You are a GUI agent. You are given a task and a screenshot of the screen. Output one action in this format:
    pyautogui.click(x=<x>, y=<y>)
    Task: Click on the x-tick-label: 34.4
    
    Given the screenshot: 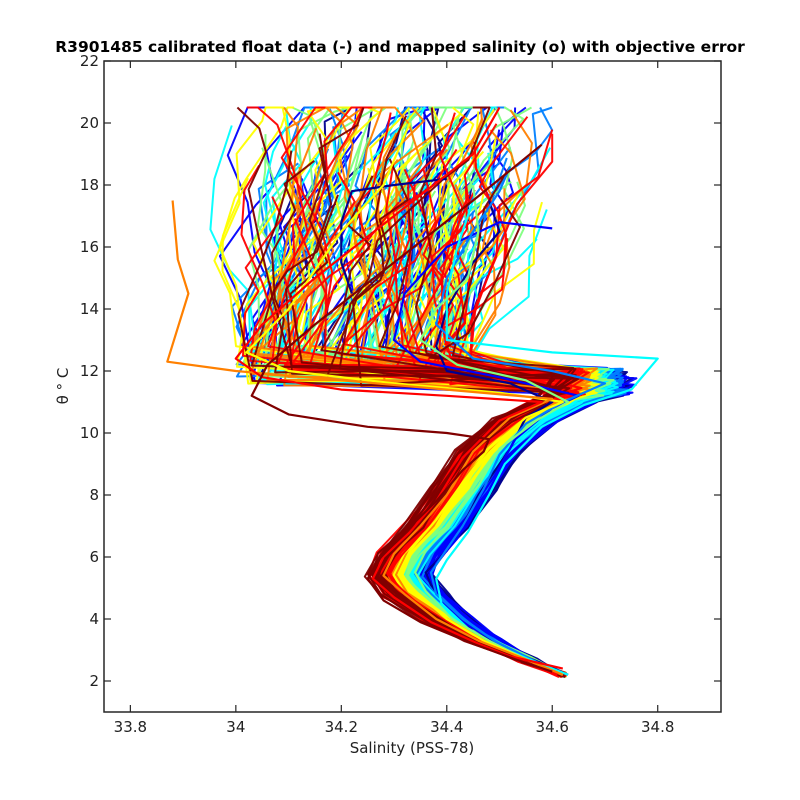 What is the action you would take?
    pyautogui.click(x=446, y=727)
    